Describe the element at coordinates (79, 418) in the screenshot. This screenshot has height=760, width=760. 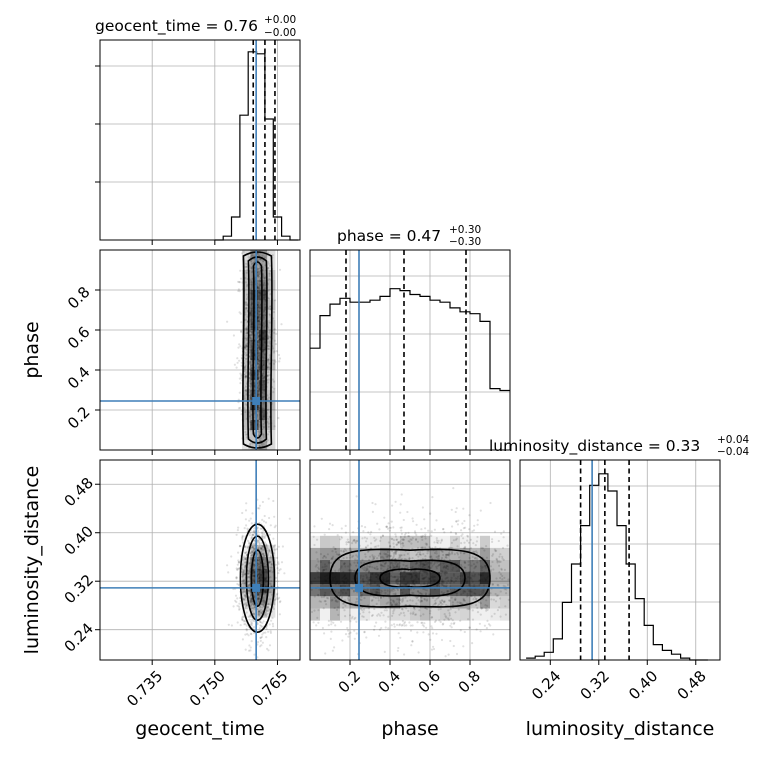
I see `y-tick-label-phase-0: 0.2` at that location.